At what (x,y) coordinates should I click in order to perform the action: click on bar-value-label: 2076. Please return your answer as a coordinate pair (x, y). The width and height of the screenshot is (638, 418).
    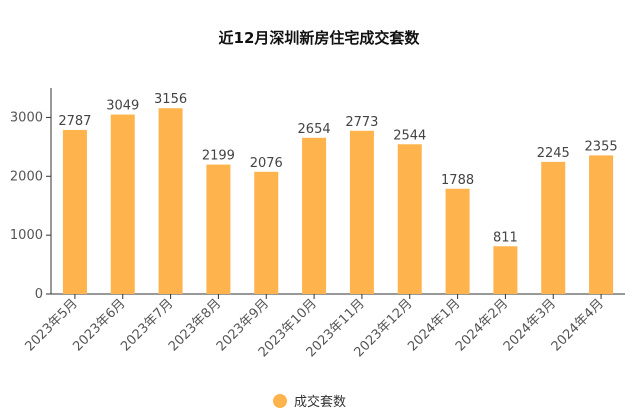
    Looking at the image, I should click on (266, 163).